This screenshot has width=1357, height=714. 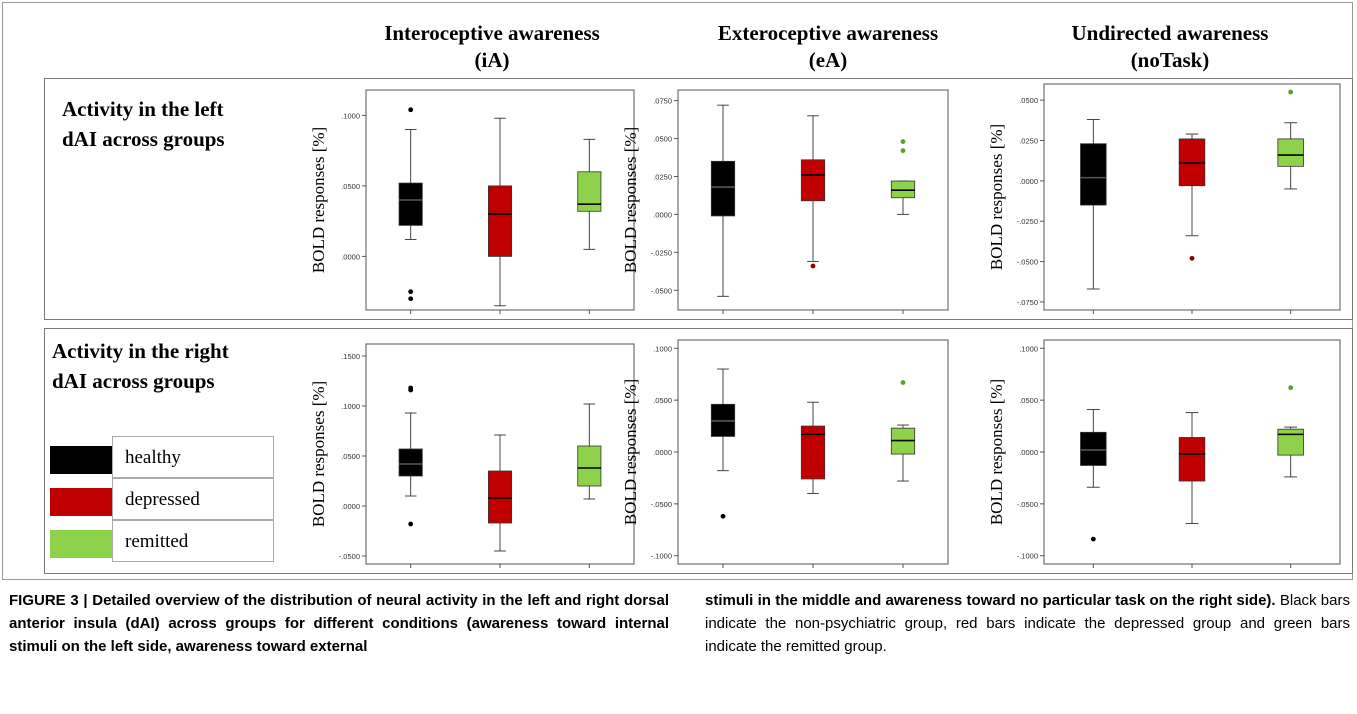 What do you see at coordinates (81, 460) in the screenshot?
I see `legend-swatch-healthy` at bounding box center [81, 460].